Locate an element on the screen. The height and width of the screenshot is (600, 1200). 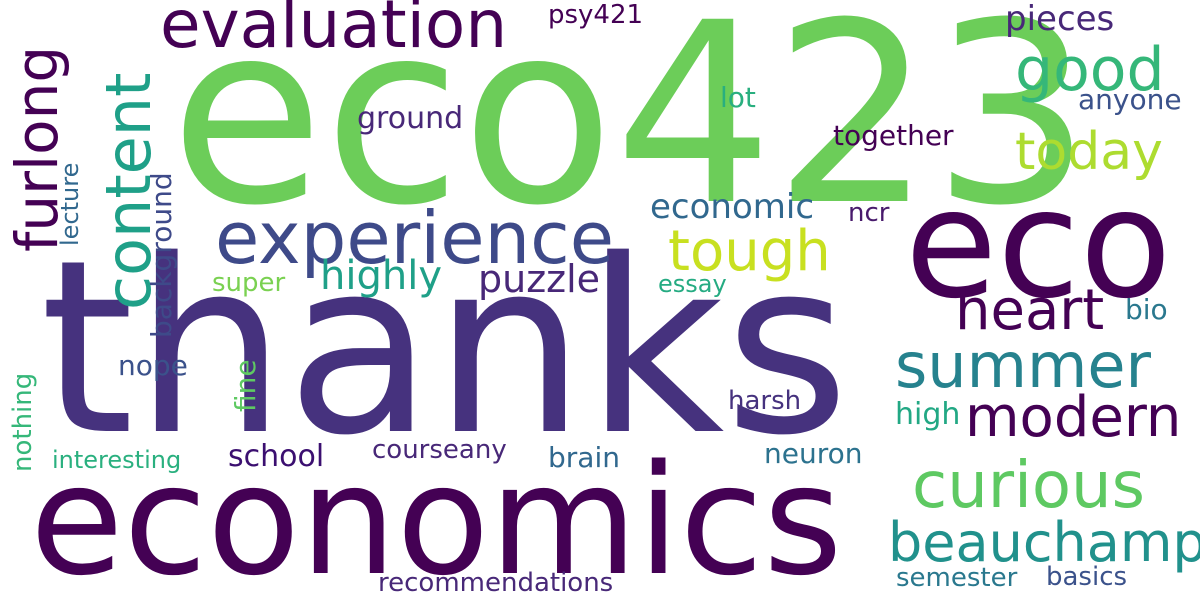
word-nothing: nothing is located at coordinates (23, 422).